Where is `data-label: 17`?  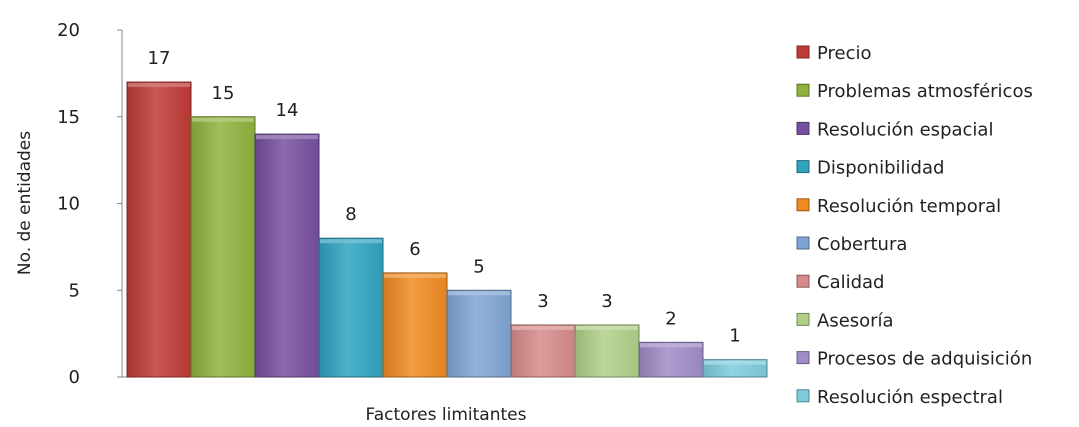 data-label: 17 is located at coordinates (159, 58).